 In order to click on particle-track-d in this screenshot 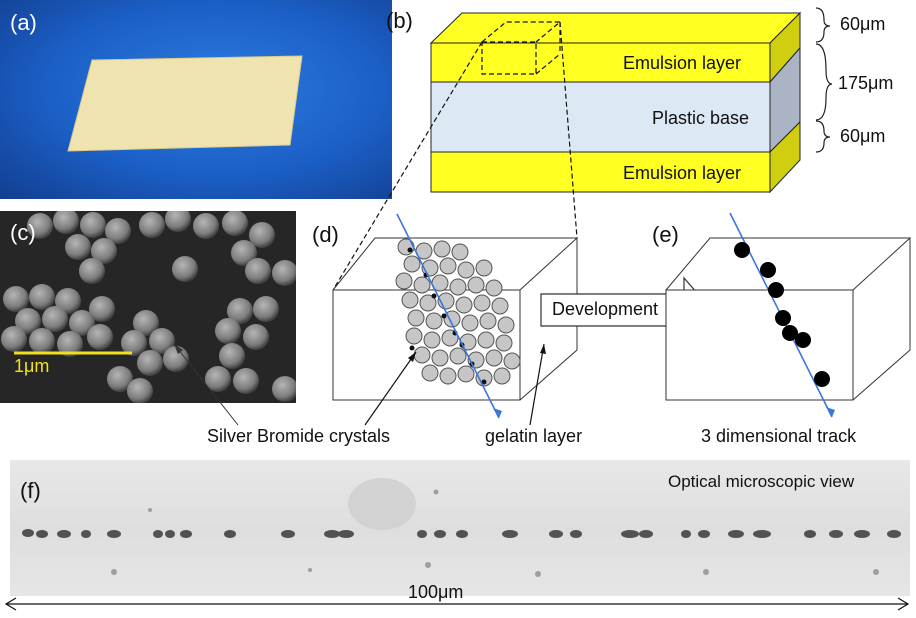, I will do `click(448, 316)`.